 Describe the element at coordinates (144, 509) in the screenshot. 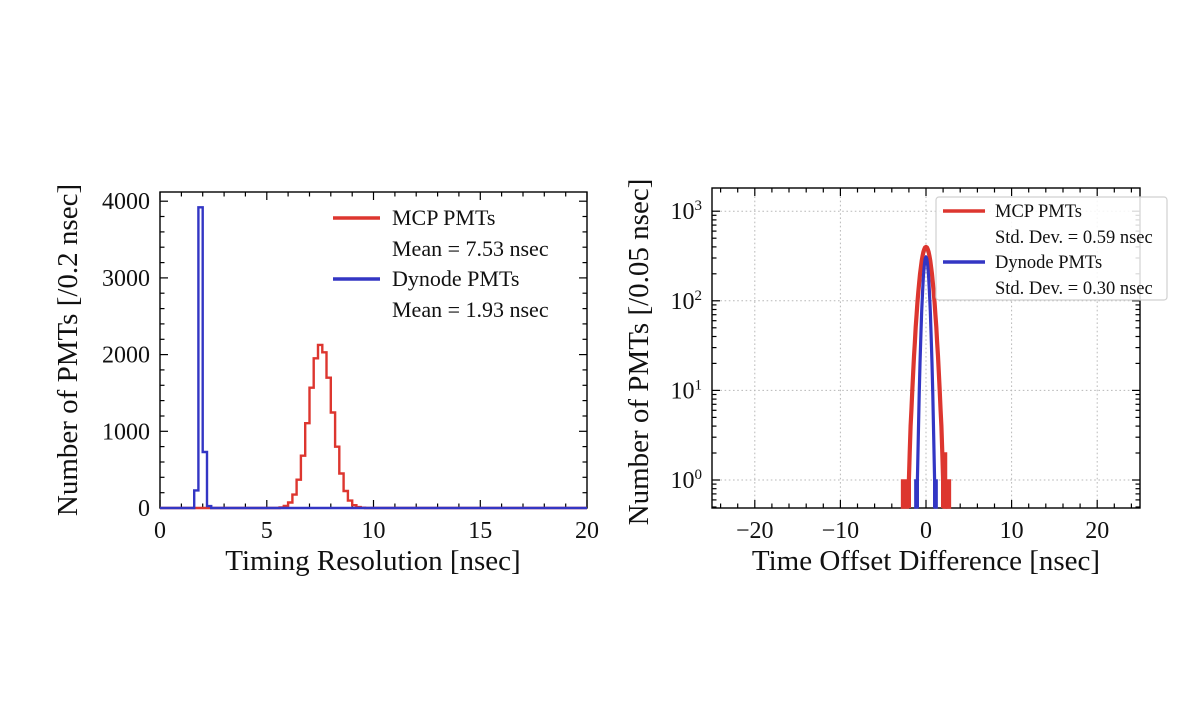

I see `y-tick-label: 0` at that location.